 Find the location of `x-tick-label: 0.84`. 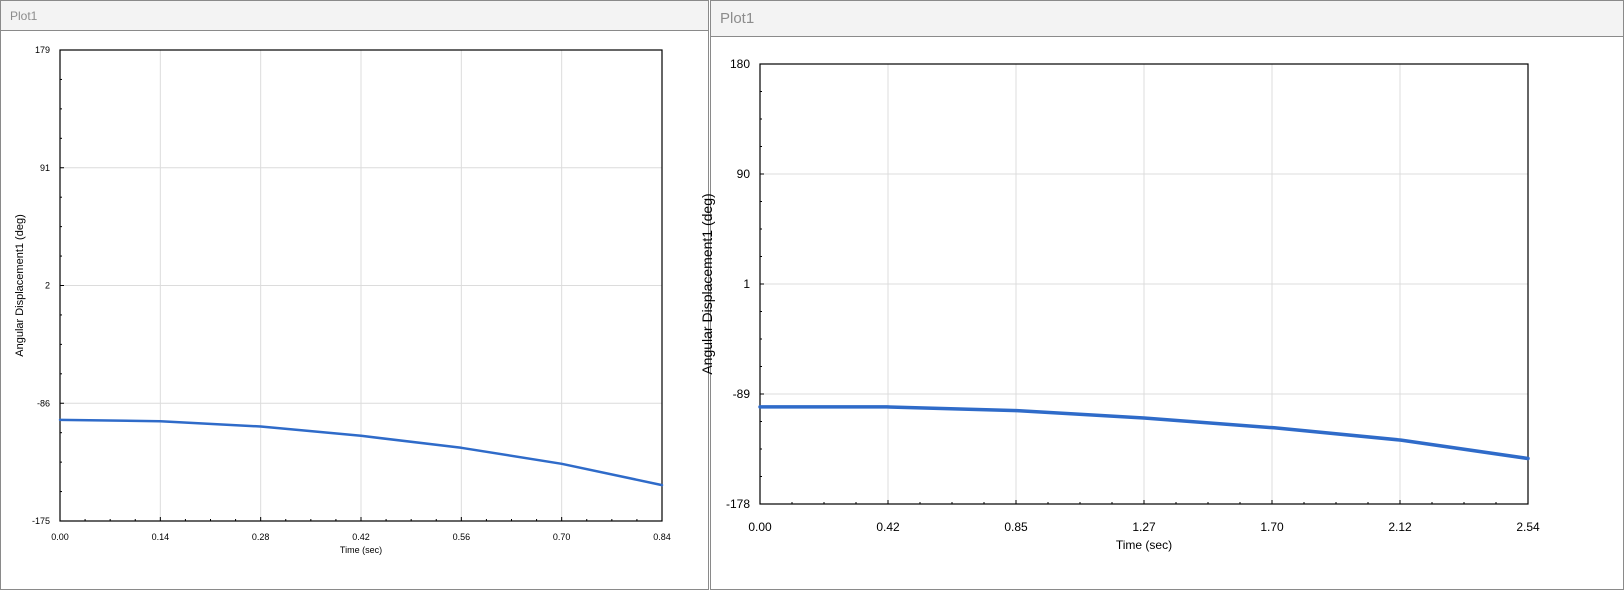

x-tick-label: 0.84 is located at coordinates (662, 537).